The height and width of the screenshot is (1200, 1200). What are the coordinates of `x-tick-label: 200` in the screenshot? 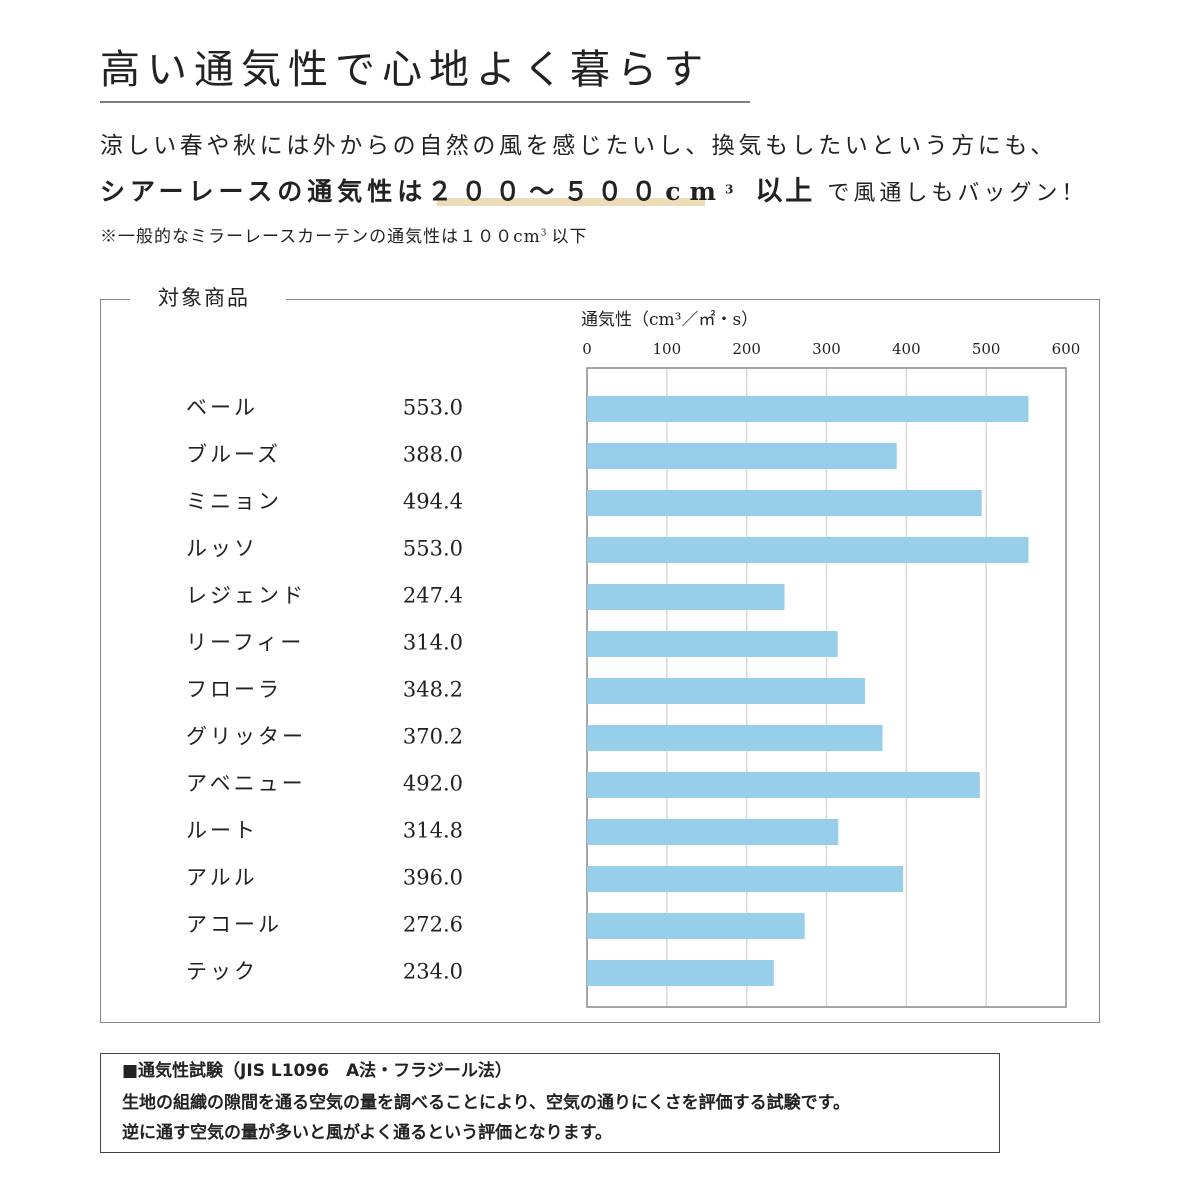 It's located at (746, 349).